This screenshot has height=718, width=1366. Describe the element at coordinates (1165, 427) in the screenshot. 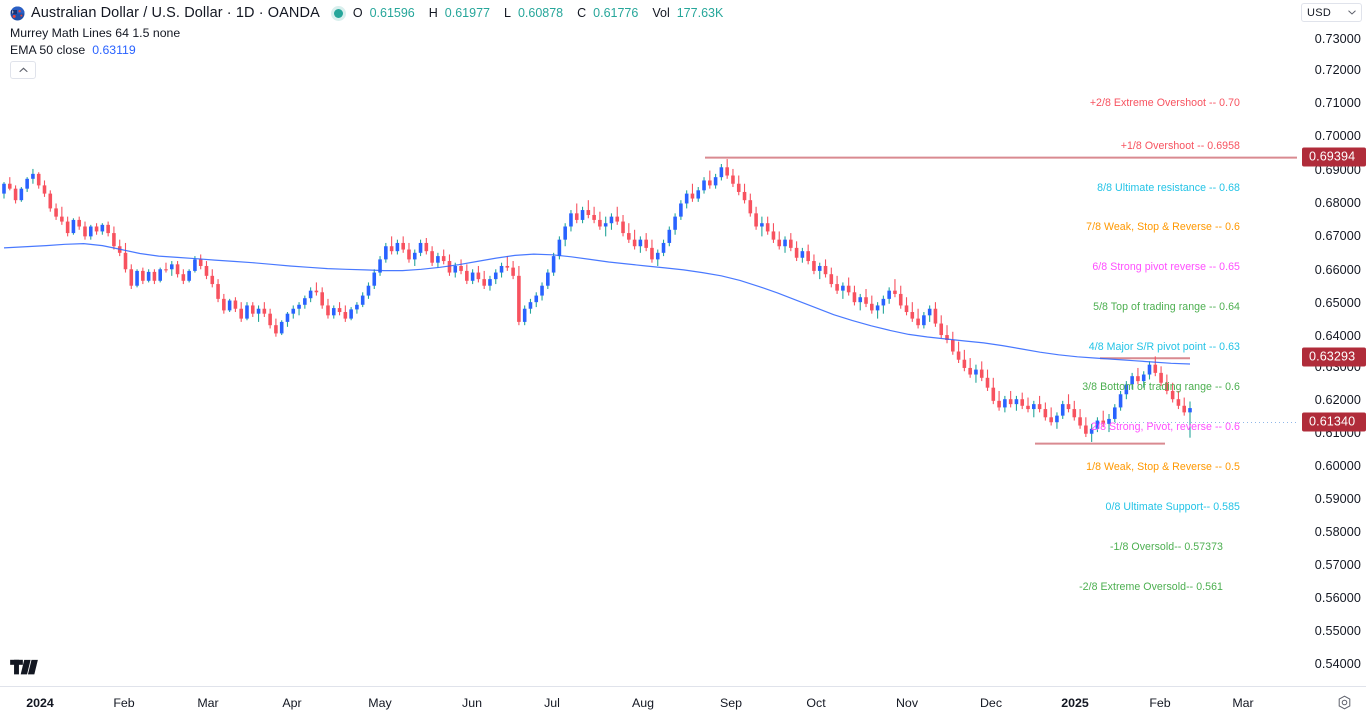

I see `murrey-math-level-label: 2/8 Strong, Pivot, reverse -- 0.6` at that location.